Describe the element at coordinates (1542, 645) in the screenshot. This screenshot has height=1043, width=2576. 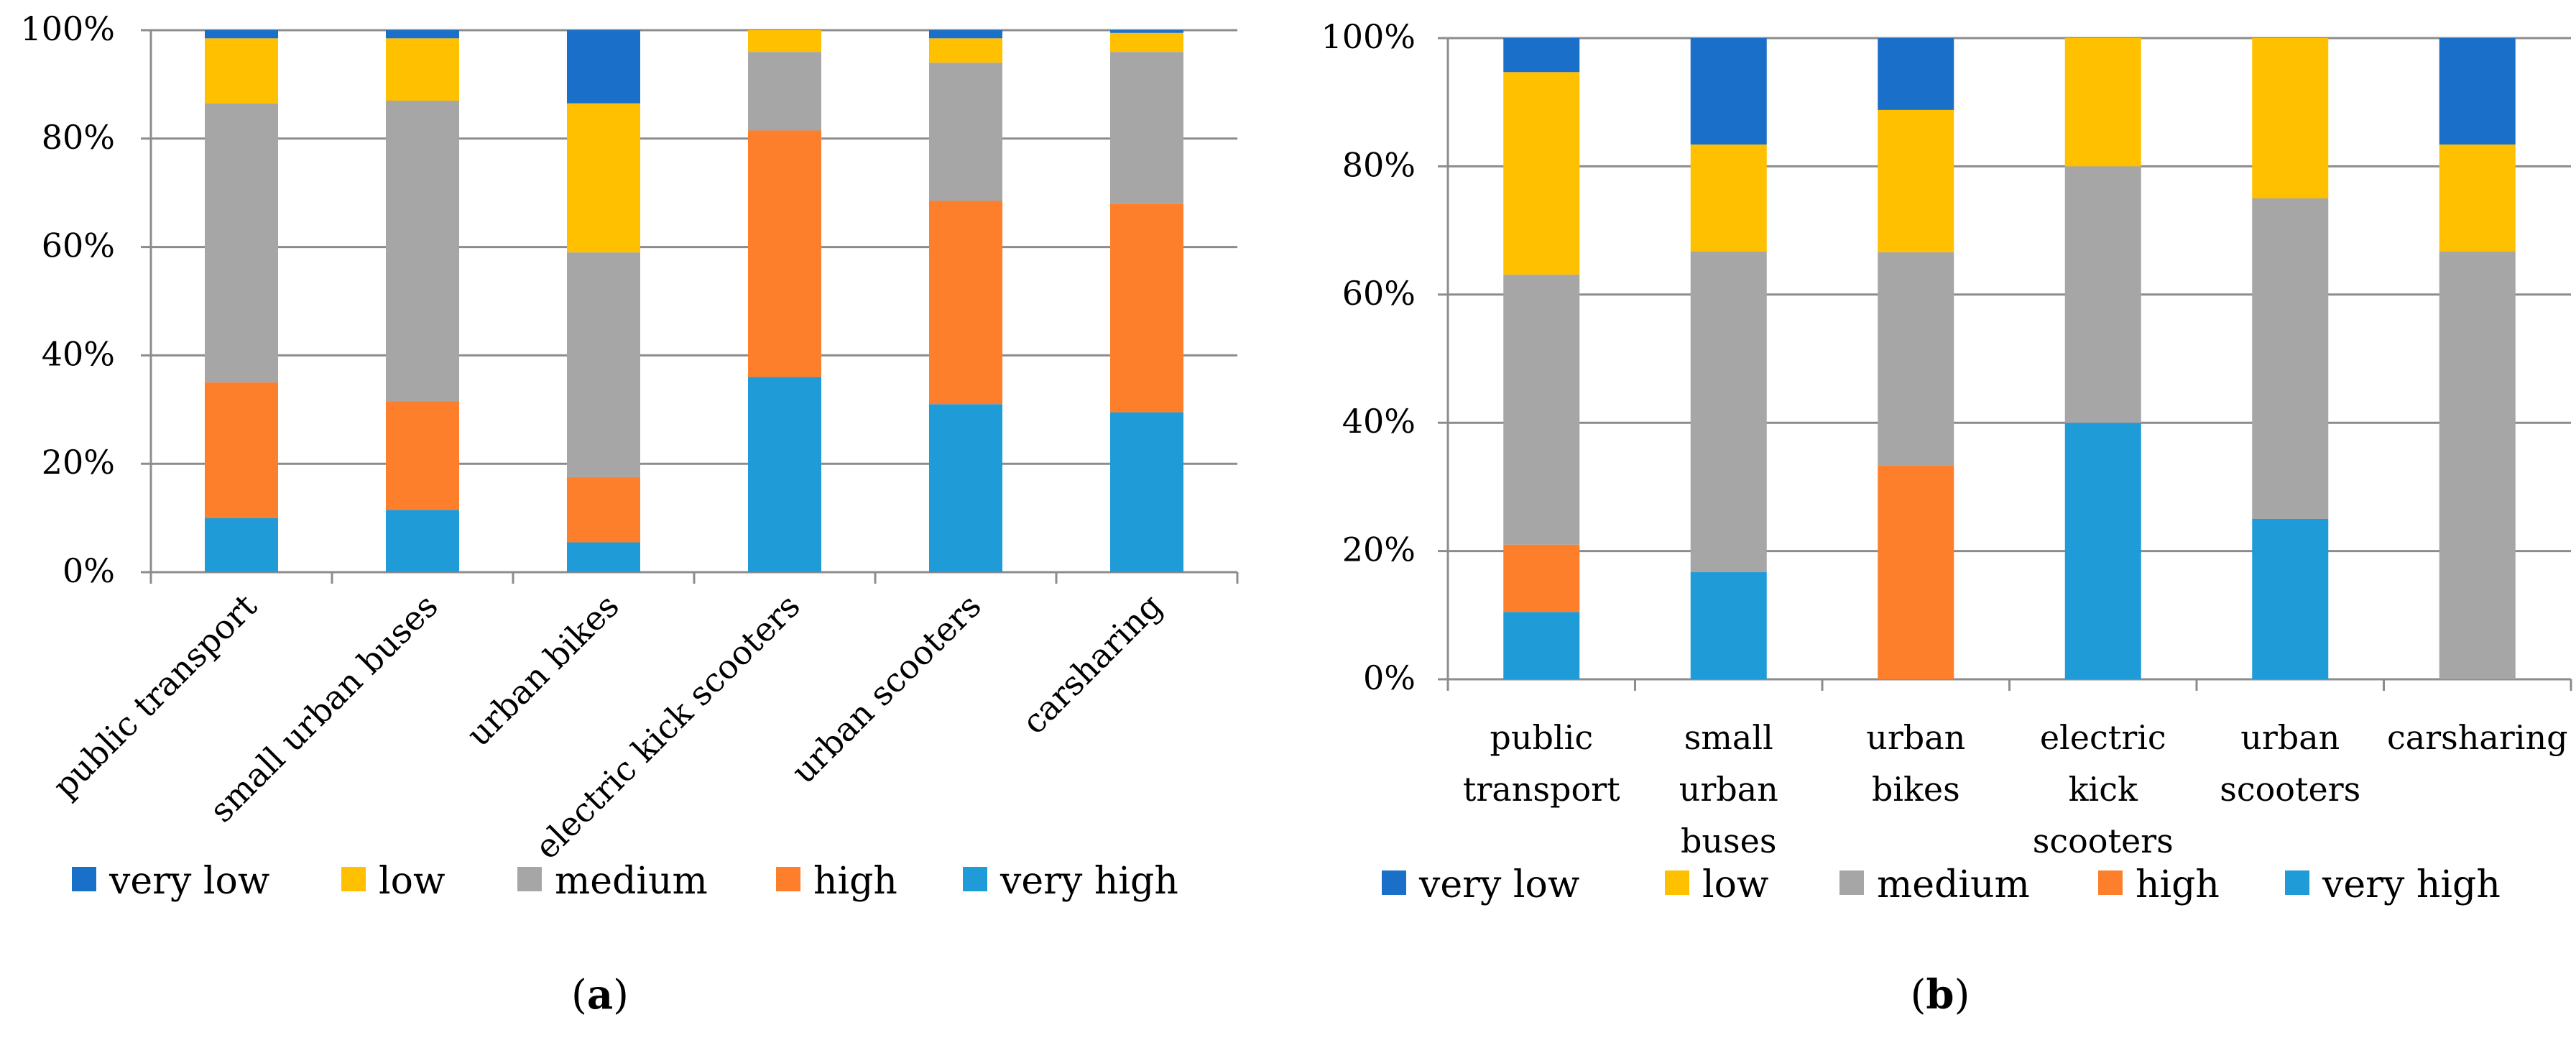
I see `panel-b-bar-public-transport-very-high` at that location.